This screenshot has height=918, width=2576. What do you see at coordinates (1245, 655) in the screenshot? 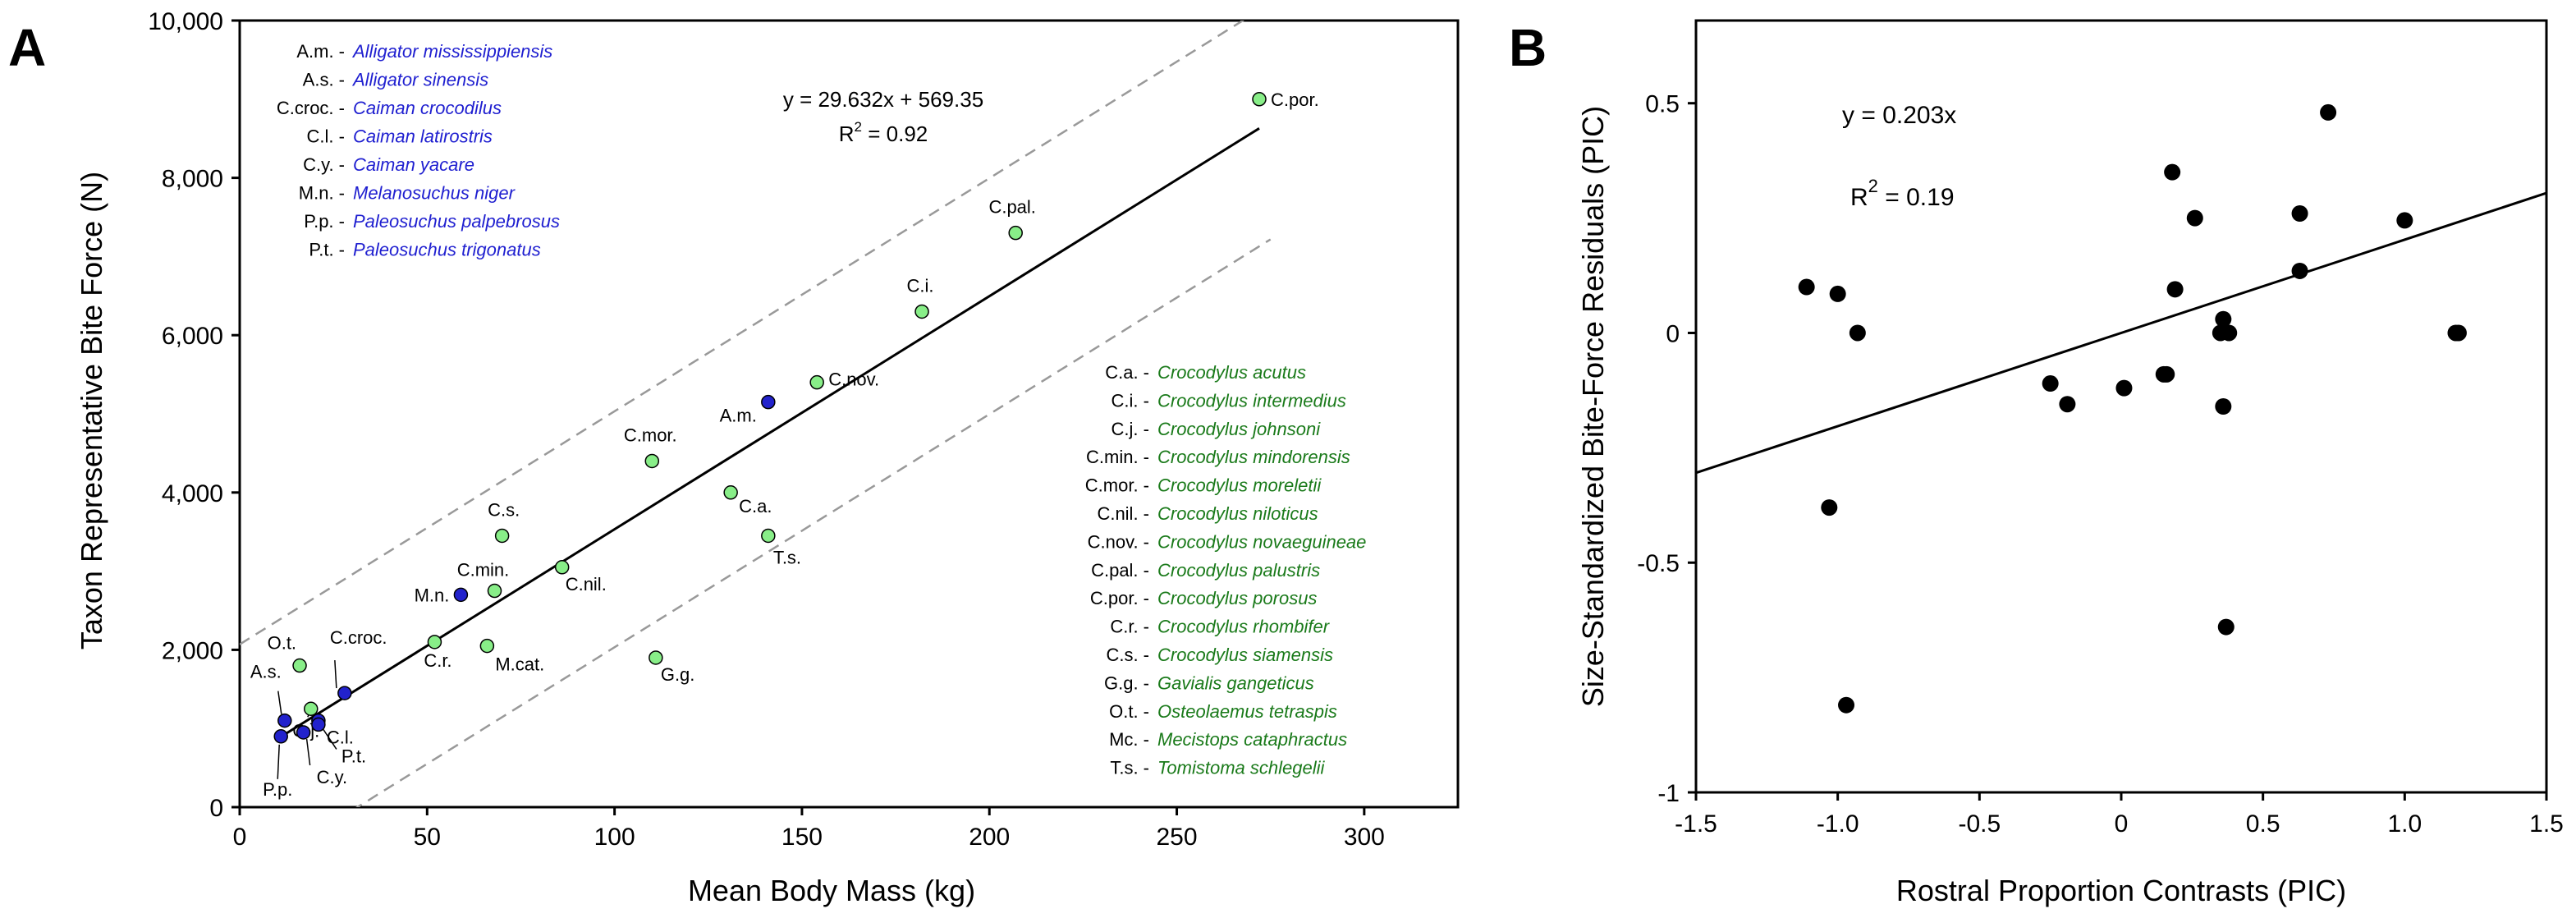
I see `legend-species-name: Crocodylus siamensis` at bounding box center [1245, 655].